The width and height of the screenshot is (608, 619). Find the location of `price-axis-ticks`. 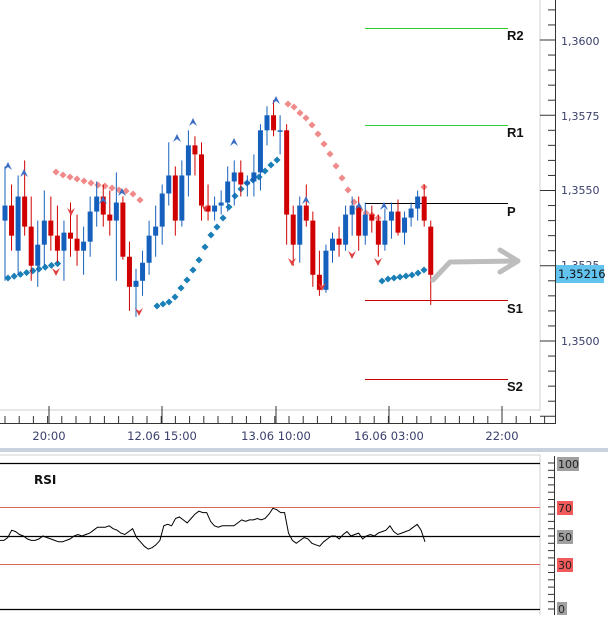

price-axis-ticks is located at coordinates (548, 213).